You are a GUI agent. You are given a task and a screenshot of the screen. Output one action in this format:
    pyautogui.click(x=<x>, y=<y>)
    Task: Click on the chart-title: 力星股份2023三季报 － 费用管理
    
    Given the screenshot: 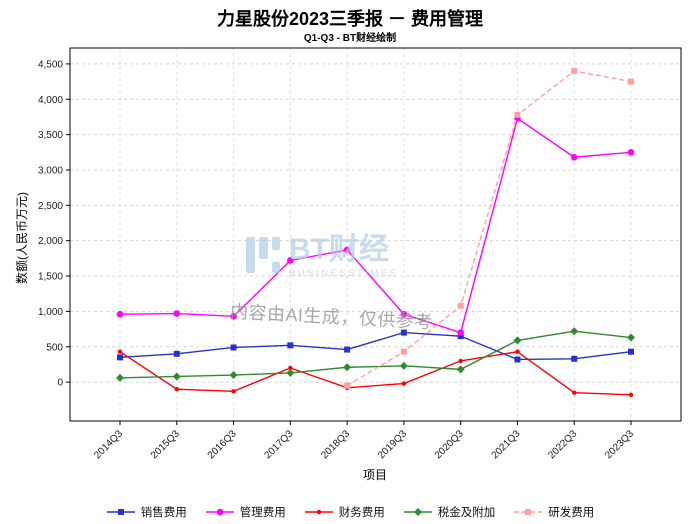 What is the action you would take?
    pyautogui.click(x=350, y=19)
    